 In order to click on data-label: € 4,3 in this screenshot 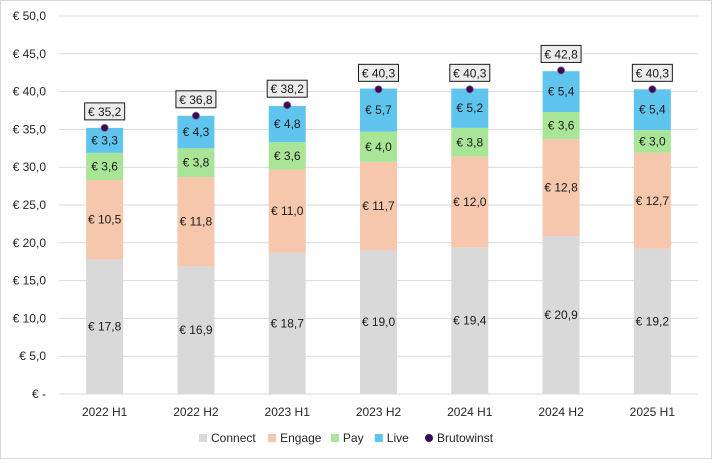, I will do `click(196, 132)`.